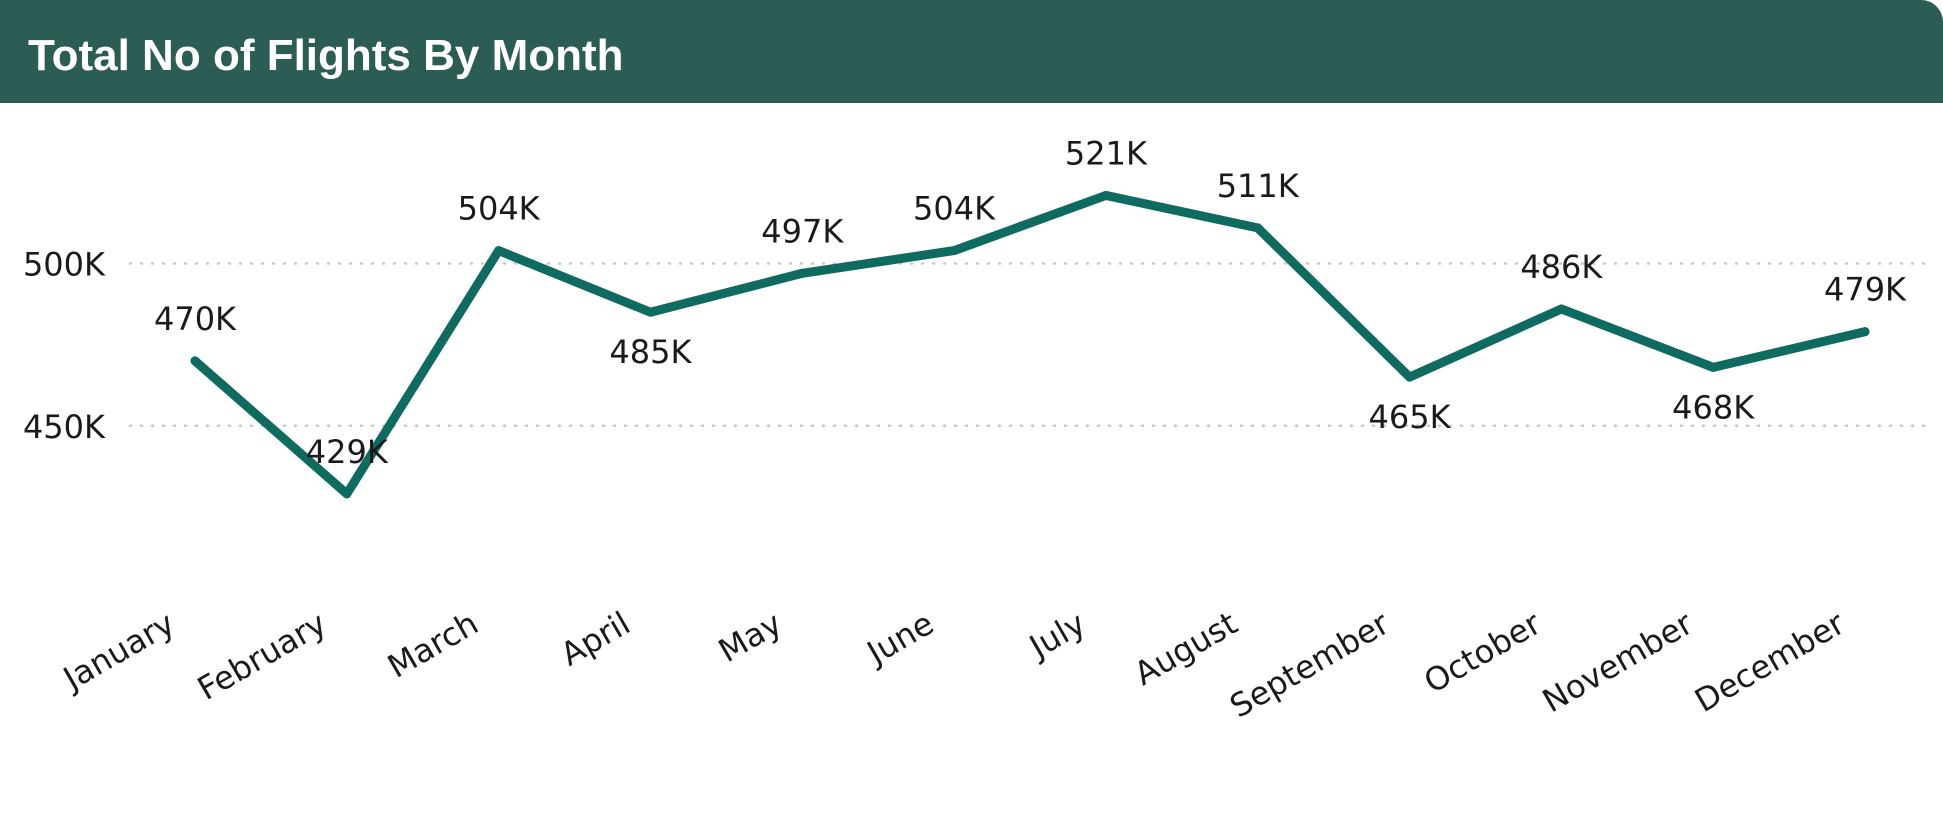 The image size is (1943, 814). Describe the element at coordinates (802, 231) in the screenshot. I see `data-label: 497K` at that location.